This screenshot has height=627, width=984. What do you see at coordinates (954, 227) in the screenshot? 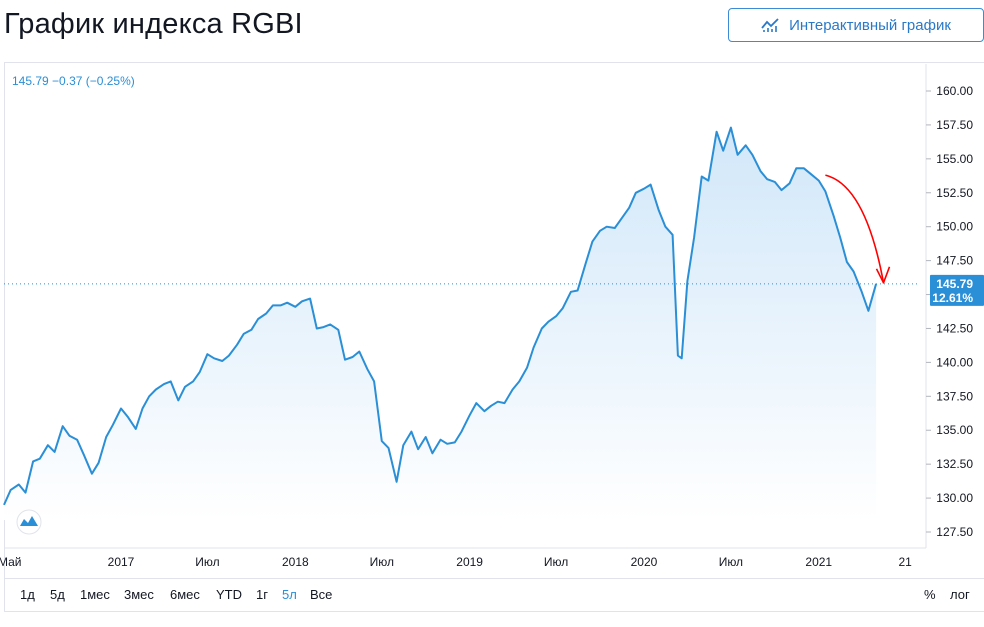
I see `y-tick-label: 150.00` at bounding box center [954, 227].